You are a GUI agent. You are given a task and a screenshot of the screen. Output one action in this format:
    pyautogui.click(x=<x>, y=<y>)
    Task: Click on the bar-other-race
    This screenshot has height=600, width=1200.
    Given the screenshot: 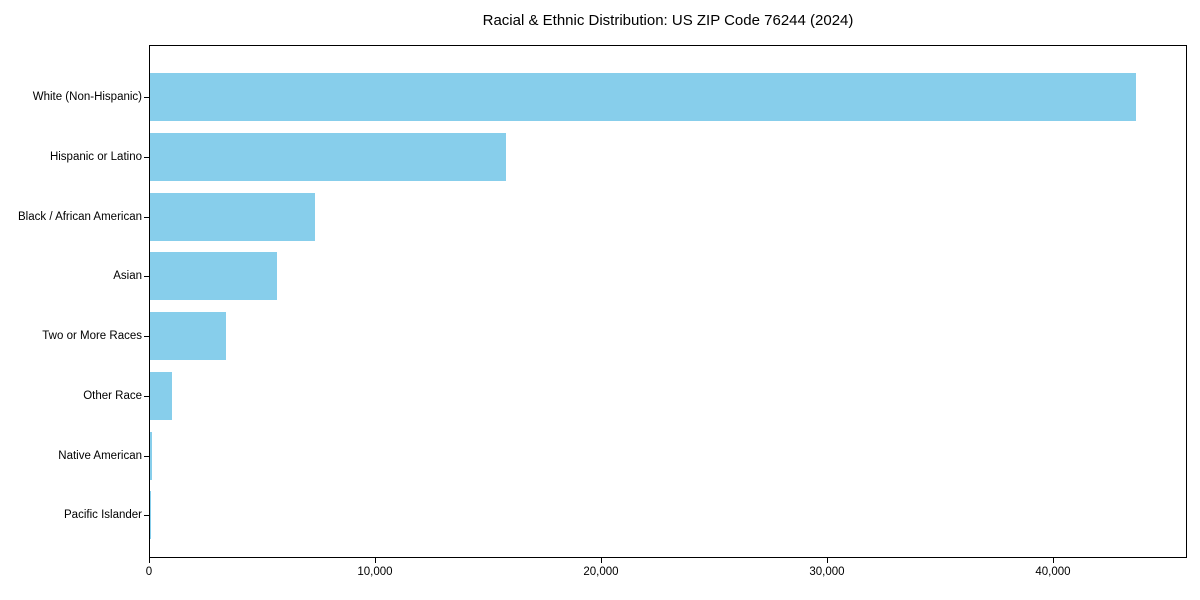 What is the action you would take?
    pyautogui.click(x=161, y=395)
    